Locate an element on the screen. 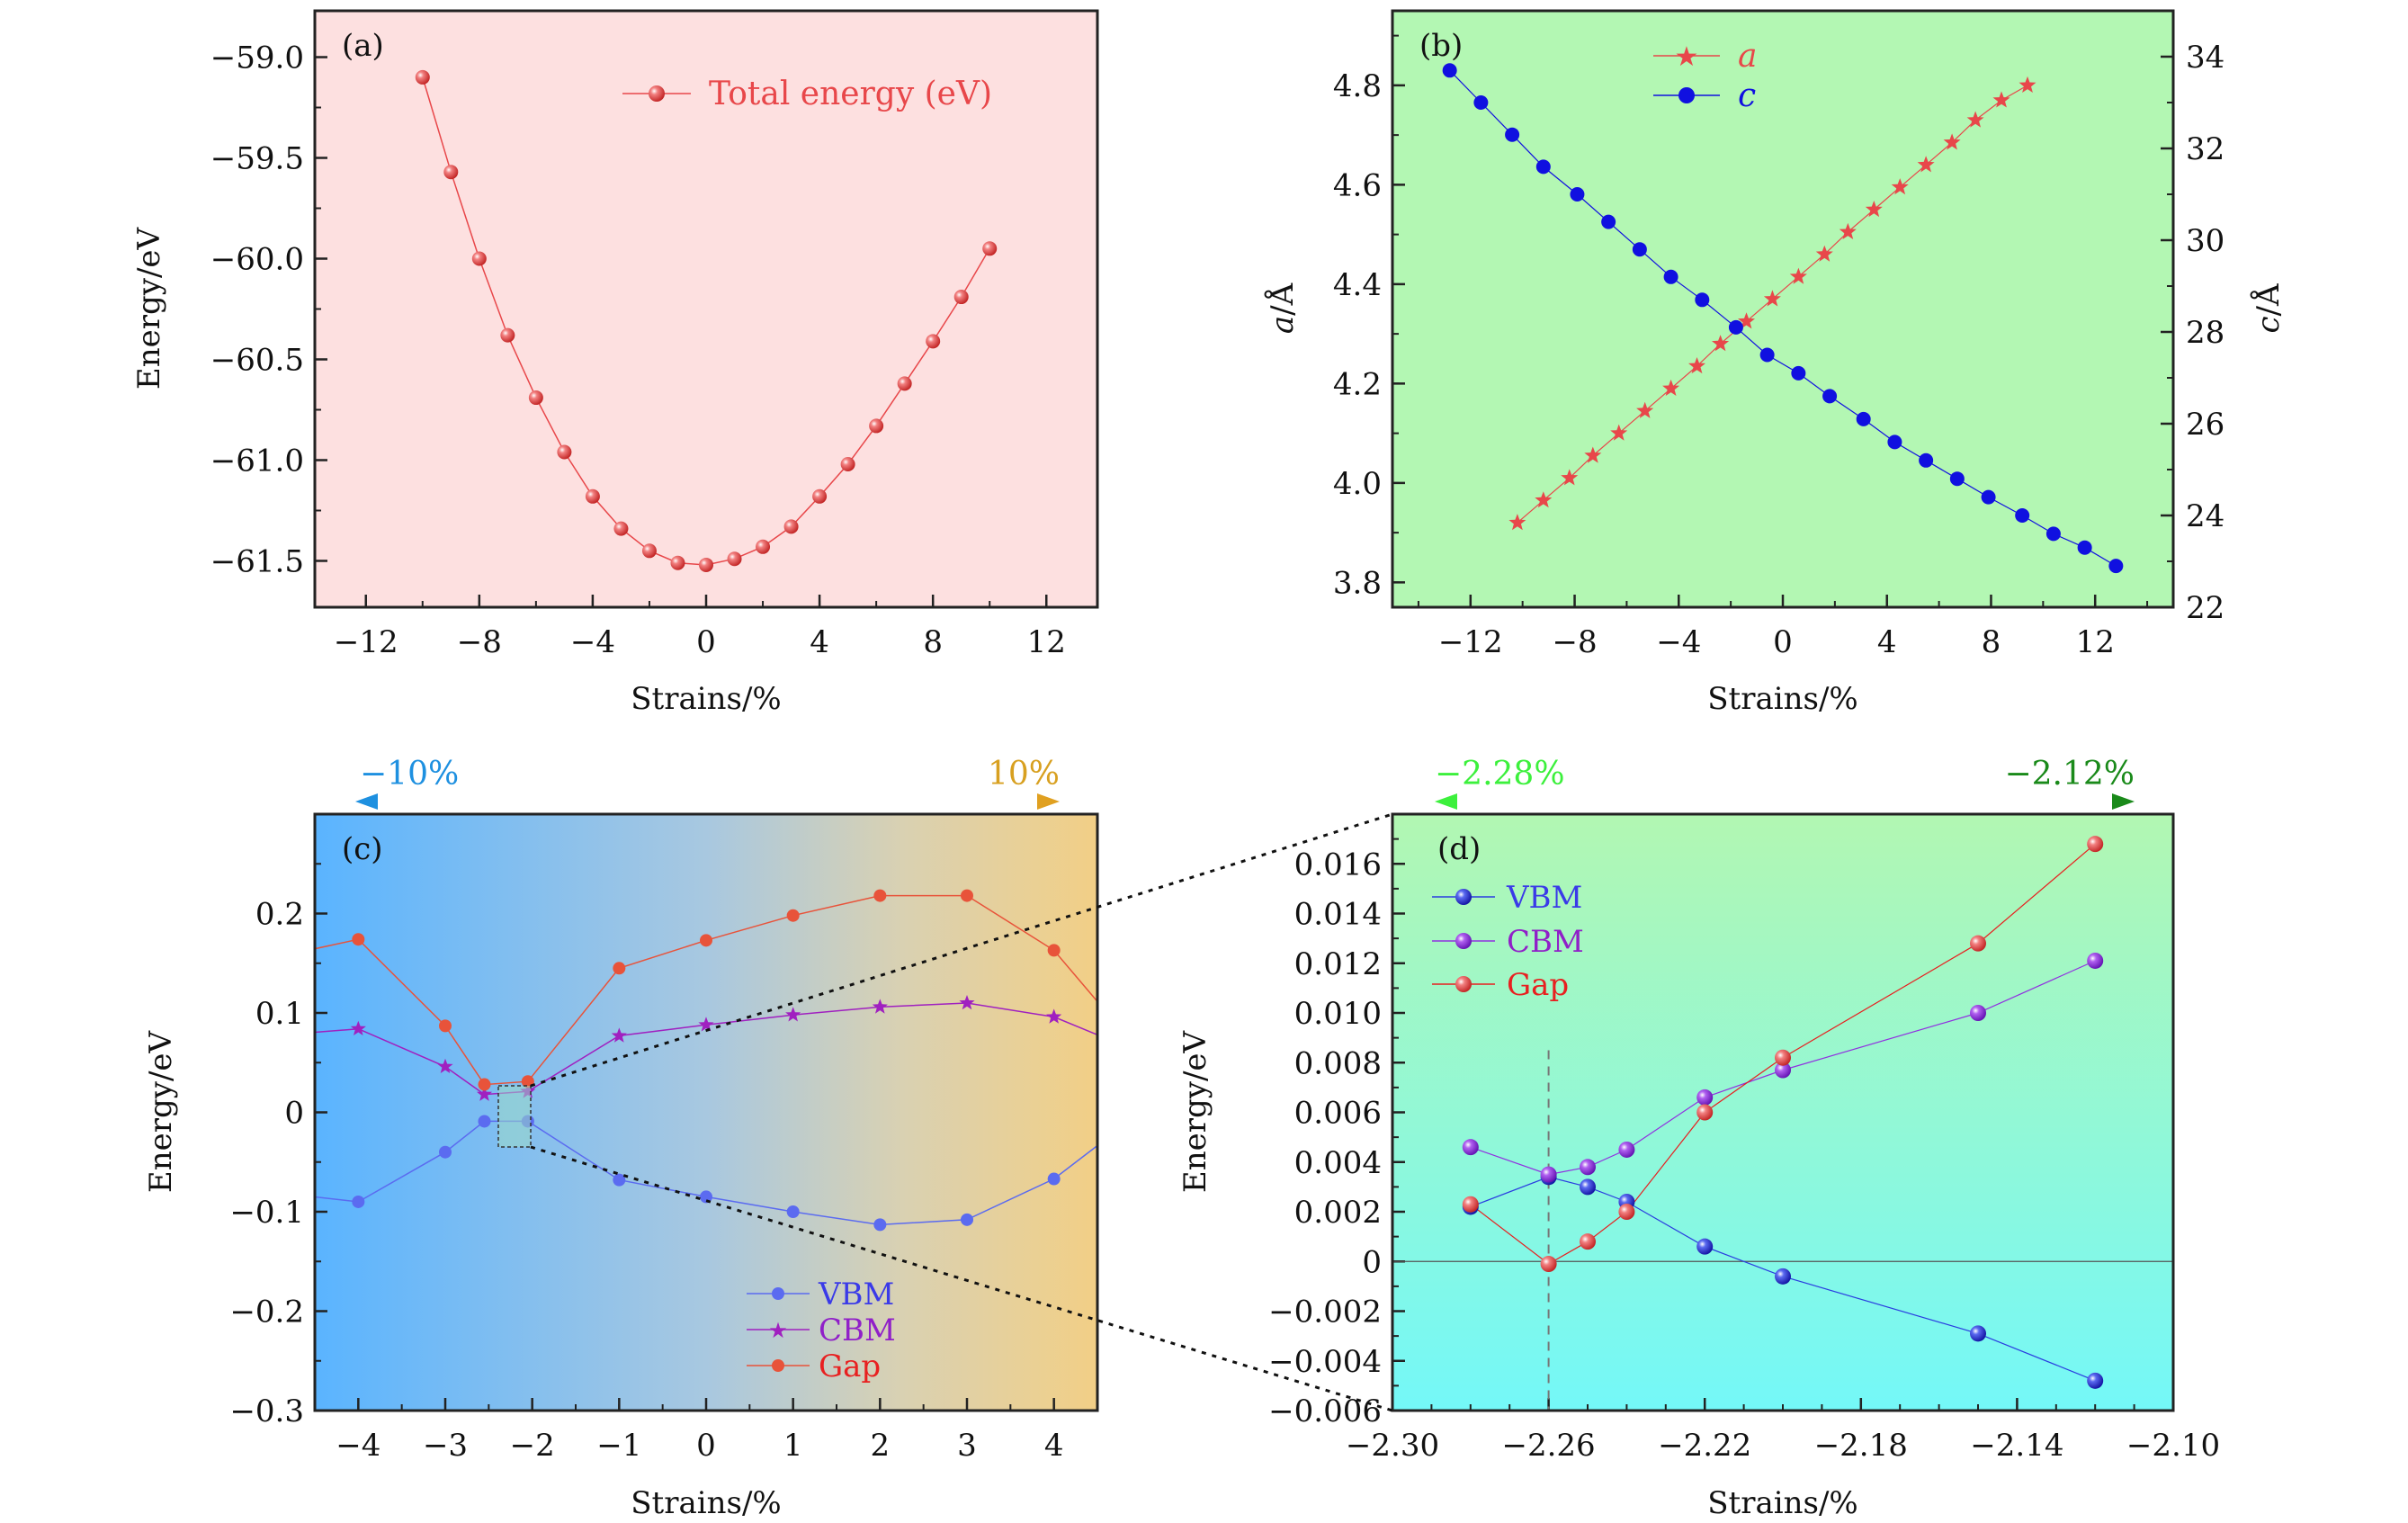  panel-c-series is located at coordinates (706, 1061).